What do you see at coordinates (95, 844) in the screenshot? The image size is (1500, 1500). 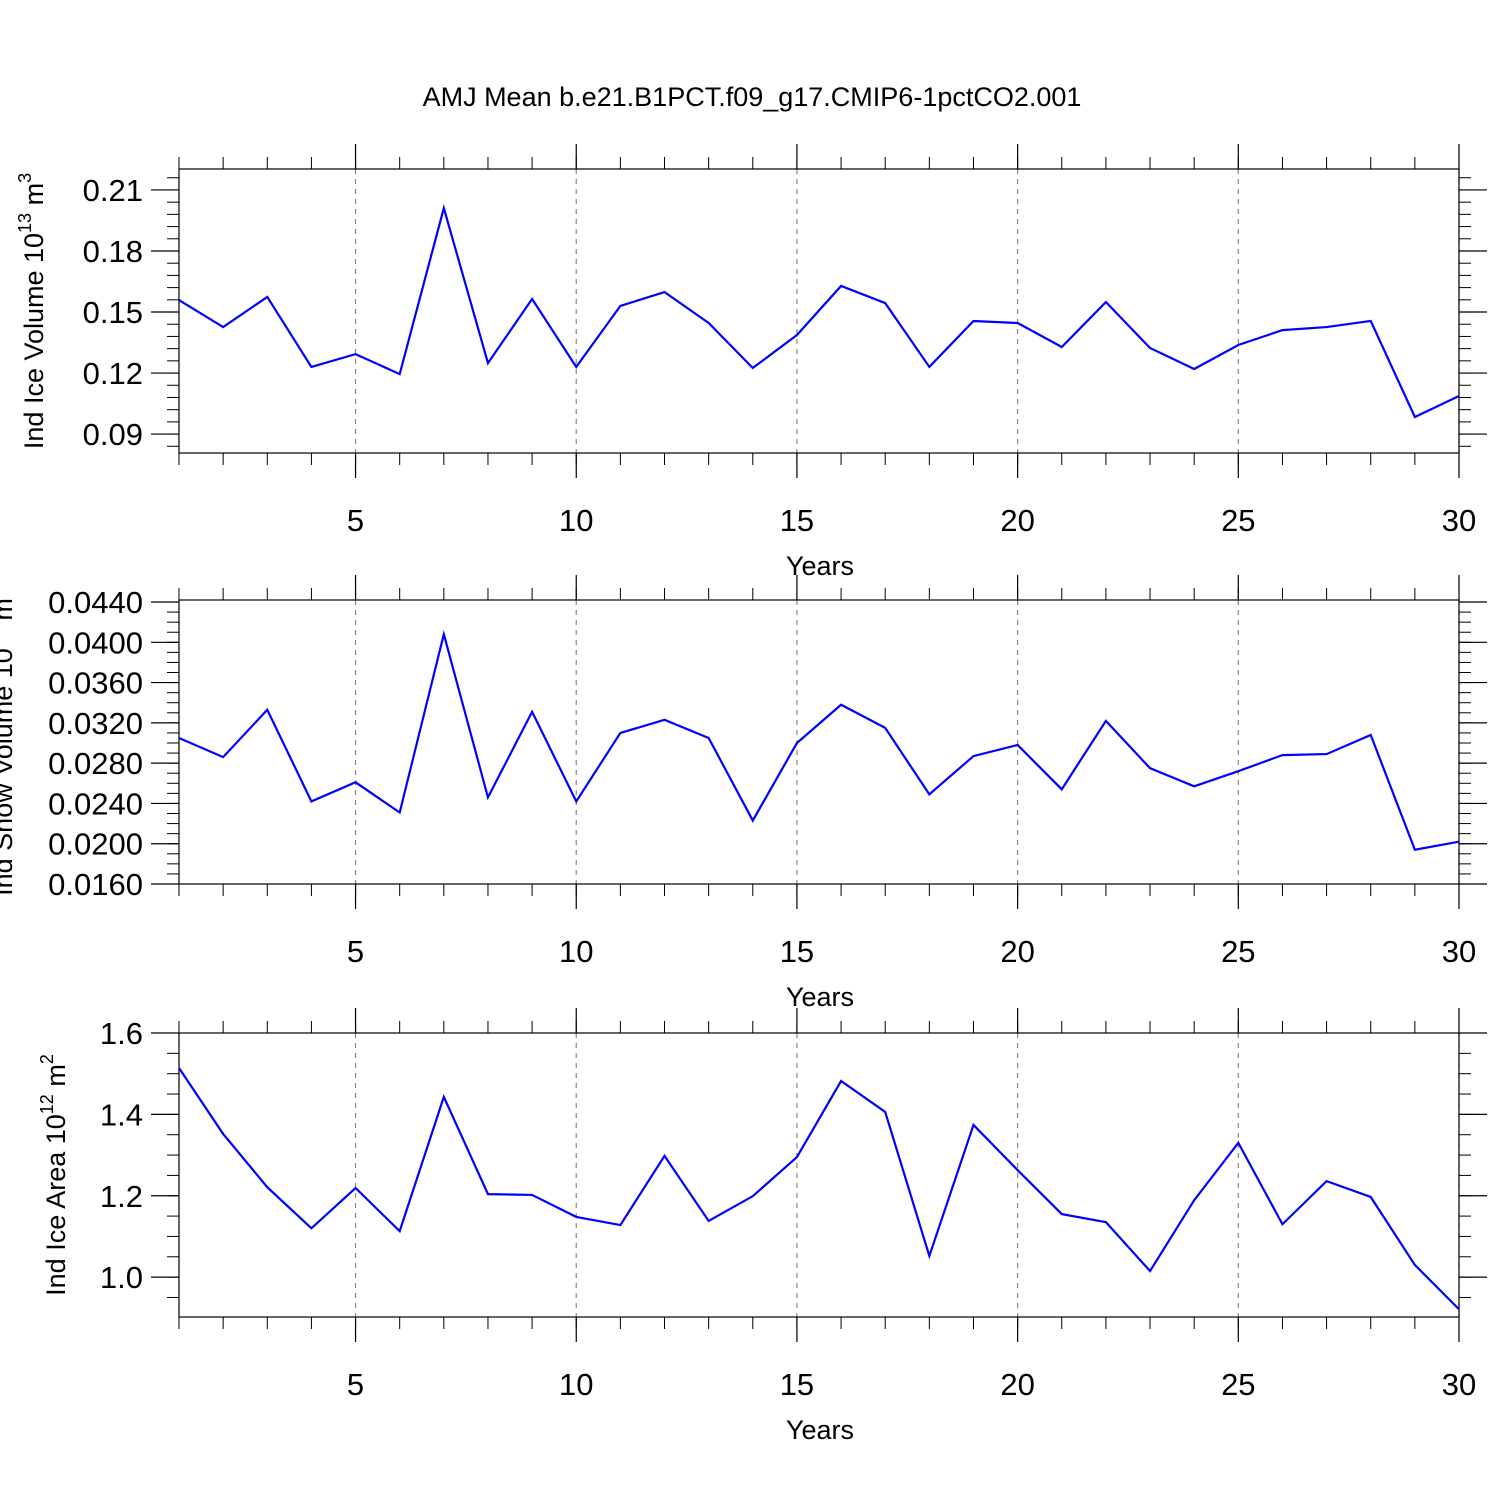 I see `y-tick-label: 0.0200` at bounding box center [95, 844].